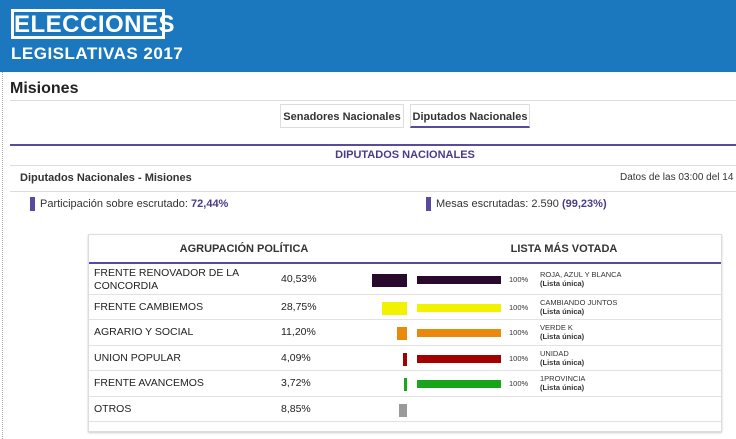  I want to click on province-title: Misiones, so click(44, 88).